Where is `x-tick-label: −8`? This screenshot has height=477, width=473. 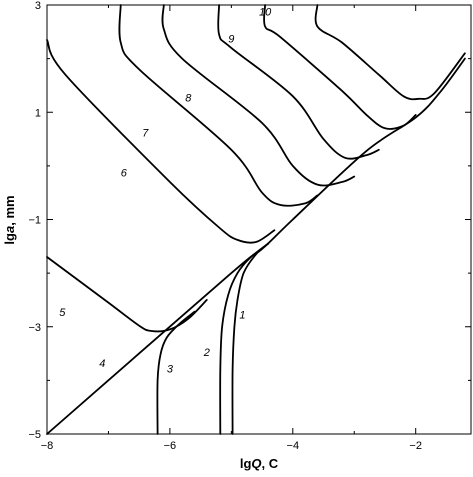
x-tick-label: −8 is located at coordinates (47, 446).